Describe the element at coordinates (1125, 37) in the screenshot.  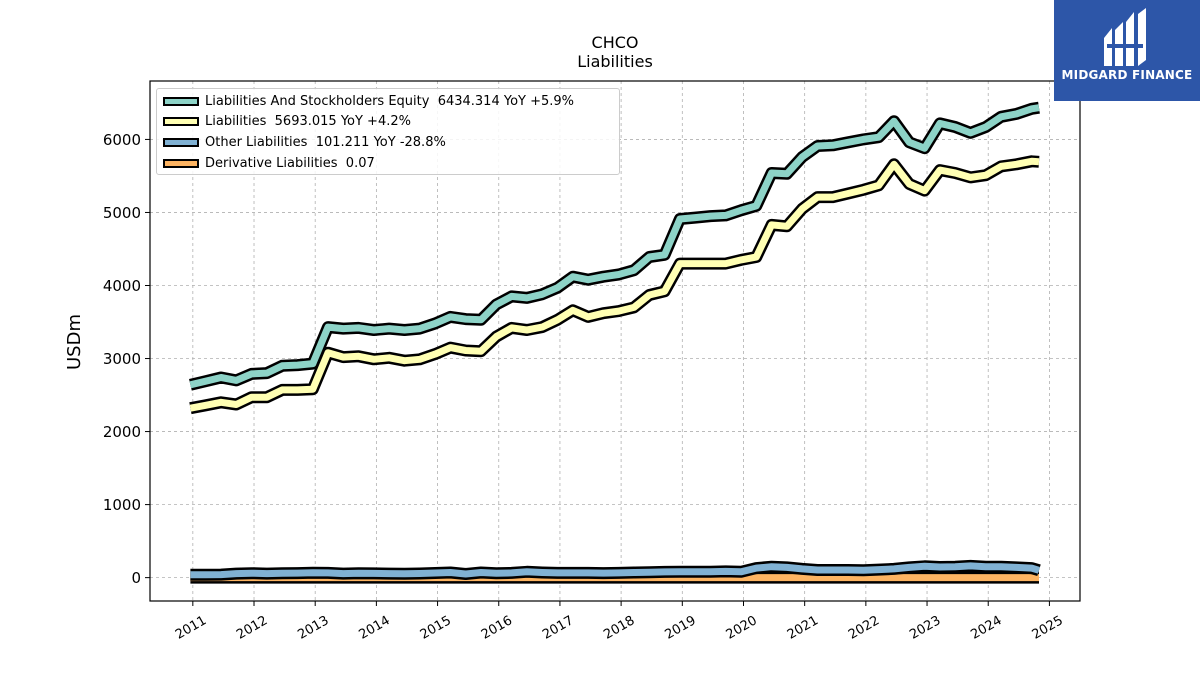
I see `logo-mark-icon` at that location.